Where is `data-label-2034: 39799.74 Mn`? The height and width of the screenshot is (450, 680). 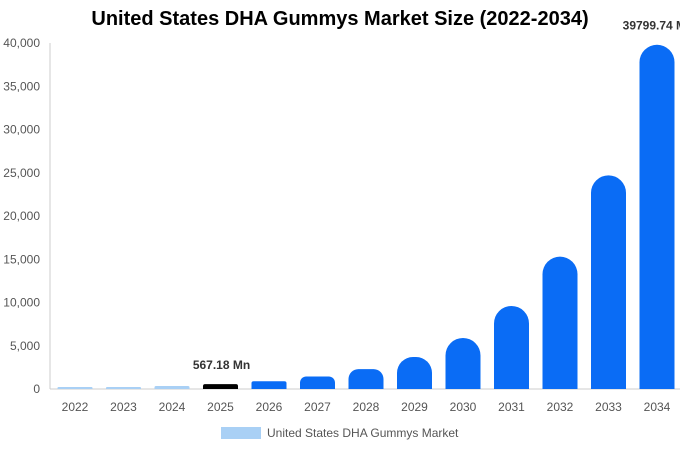
data-label-2034: 39799.74 Mn is located at coordinates (651, 26).